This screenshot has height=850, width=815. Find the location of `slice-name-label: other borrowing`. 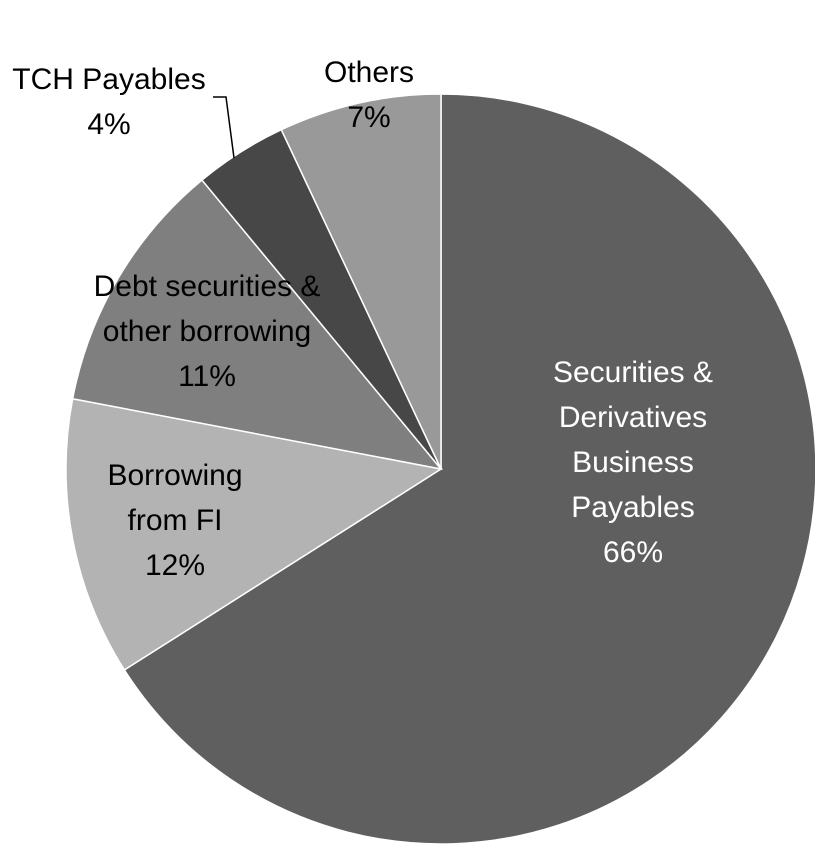

slice-name-label: other borrowing is located at coordinates (207, 331).